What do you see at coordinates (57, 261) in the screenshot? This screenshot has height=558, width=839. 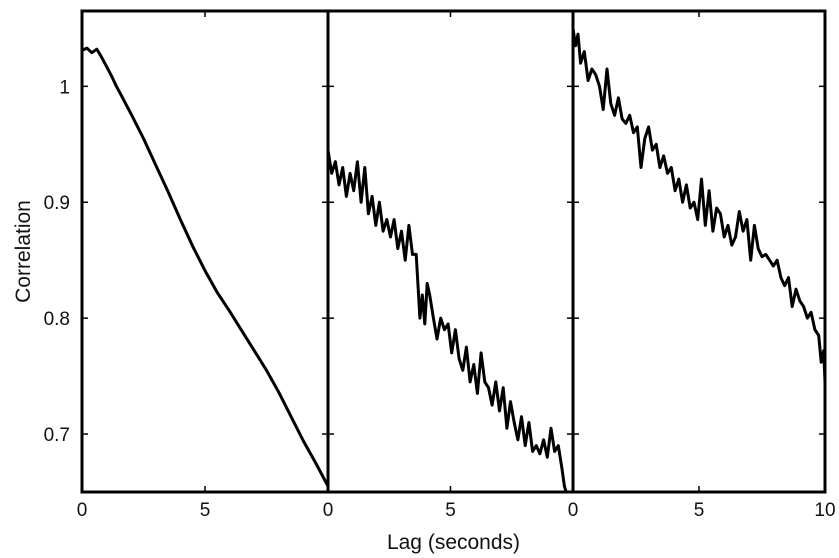 I see `y-axis: 0.7 0.8 0.9 1` at bounding box center [57, 261].